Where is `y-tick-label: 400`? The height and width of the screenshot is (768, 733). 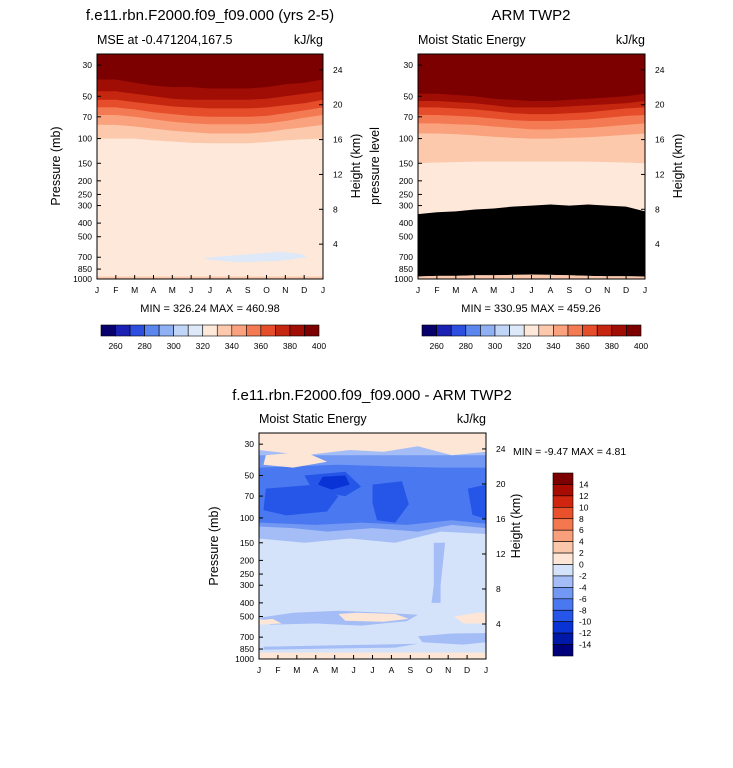 y-tick-label: 400 is located at coordinates (85, 223).